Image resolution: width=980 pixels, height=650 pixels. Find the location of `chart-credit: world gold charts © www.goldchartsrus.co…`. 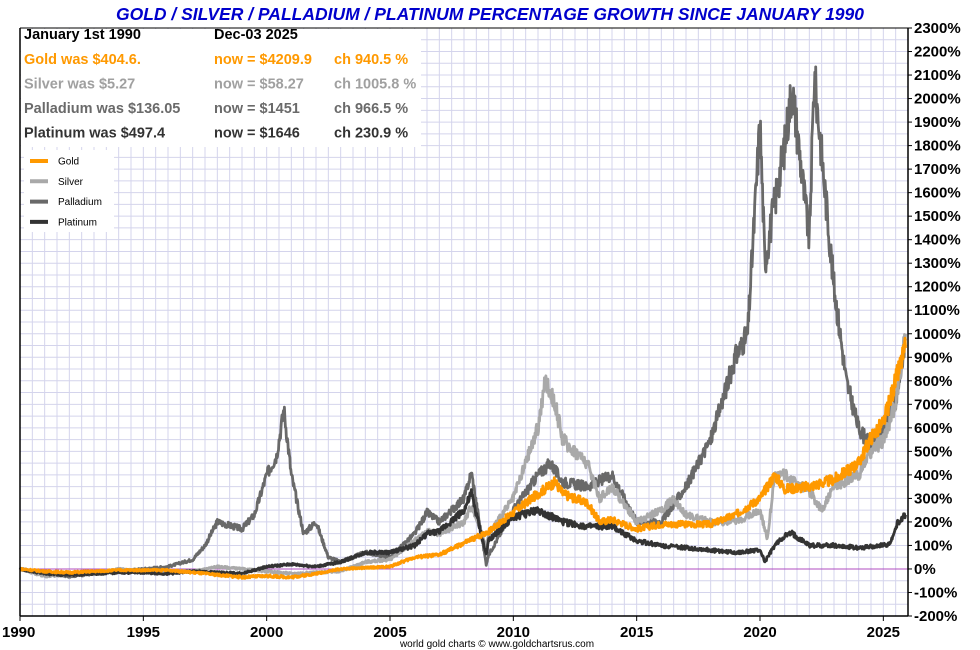

chart-credit: world gold charts © www.goldchartsrus.co… is located at coordinates (496, 644).